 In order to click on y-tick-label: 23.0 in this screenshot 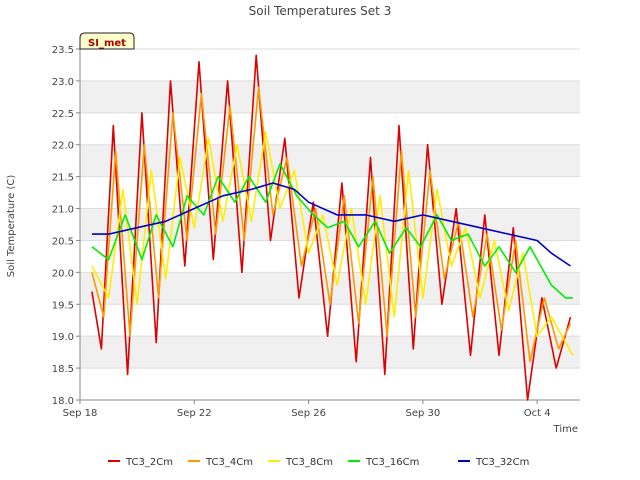, I will do `click(63, 82)`.